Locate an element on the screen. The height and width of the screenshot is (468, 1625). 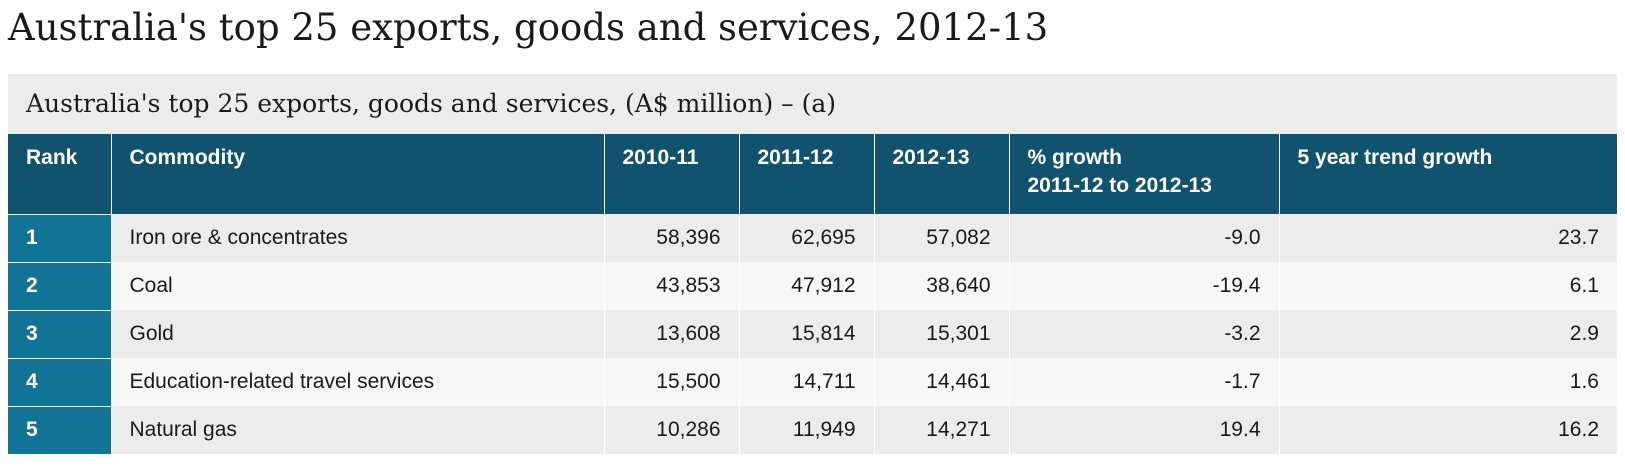
trend-cell: 6.1 is located at coordinates (1447, 286).